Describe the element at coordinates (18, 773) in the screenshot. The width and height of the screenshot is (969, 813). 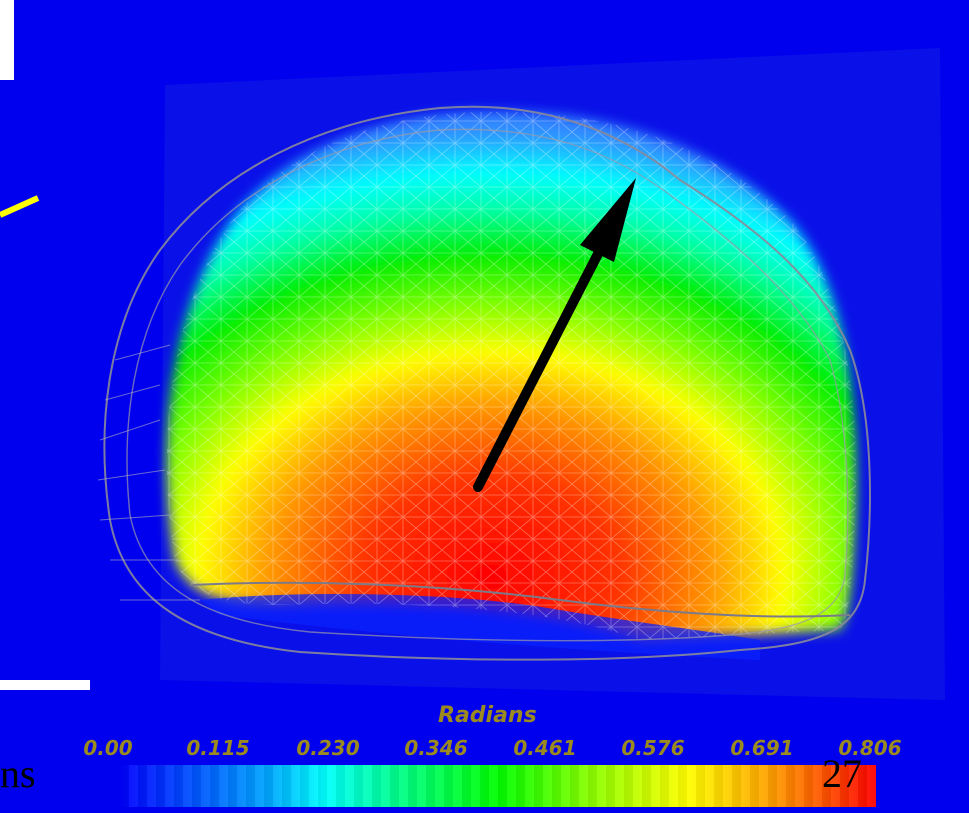
I see `slide-text-fragment: ns` at that location.